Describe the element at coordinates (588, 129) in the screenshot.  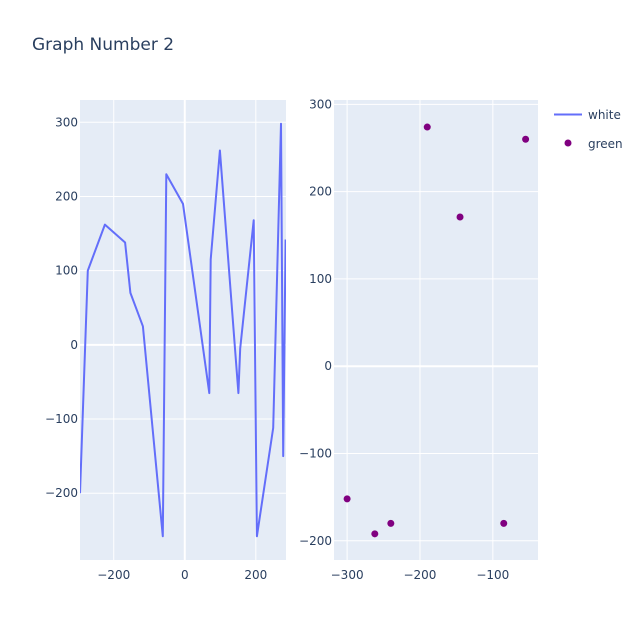
I see `legend: white green` at that location.